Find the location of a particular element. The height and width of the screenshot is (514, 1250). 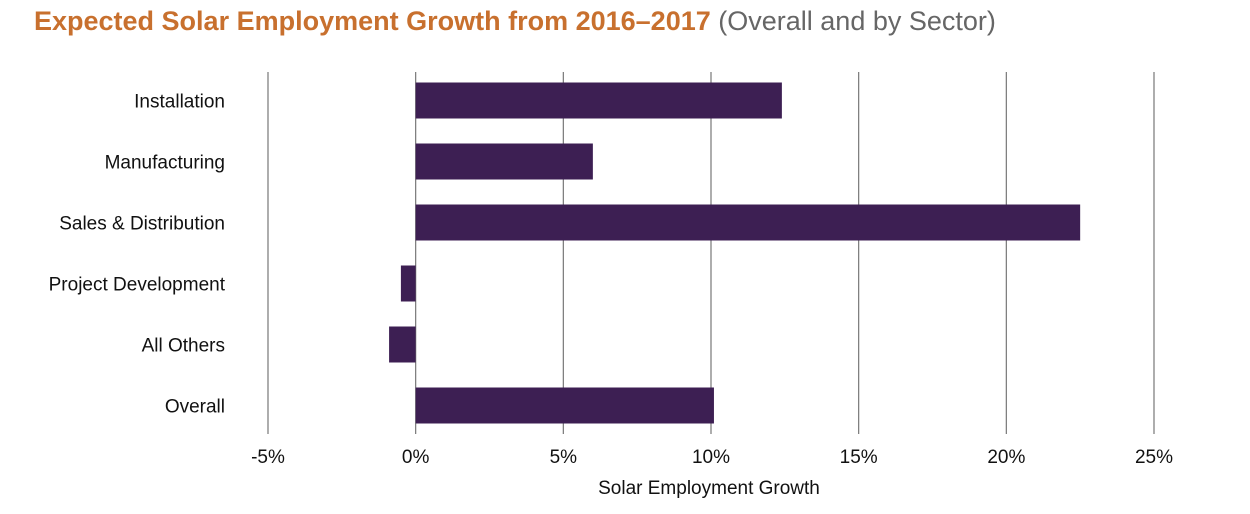

x-tick-label: 0% is located at coordinates (416, 457).